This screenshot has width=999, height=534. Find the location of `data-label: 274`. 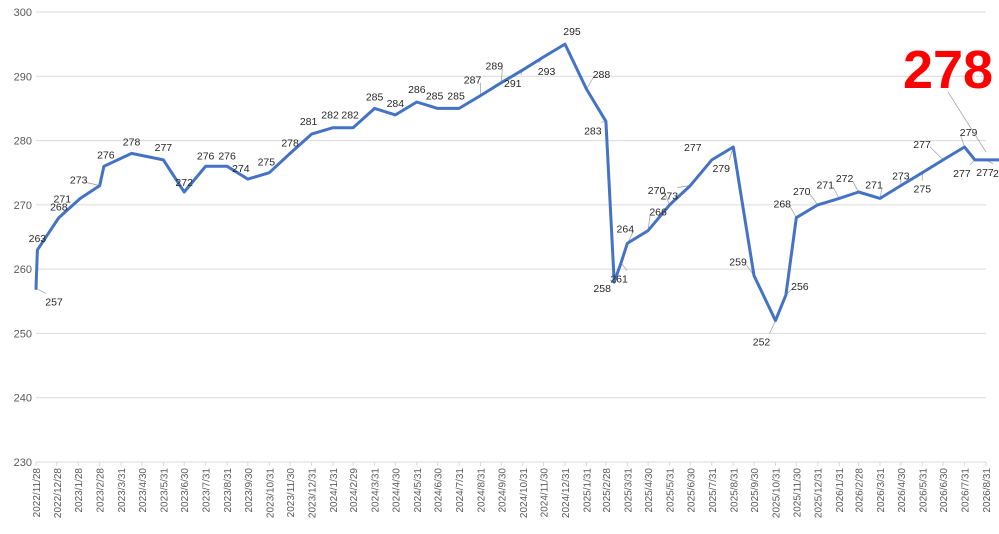

data-label: 274 is located at coordinates (241, 169).